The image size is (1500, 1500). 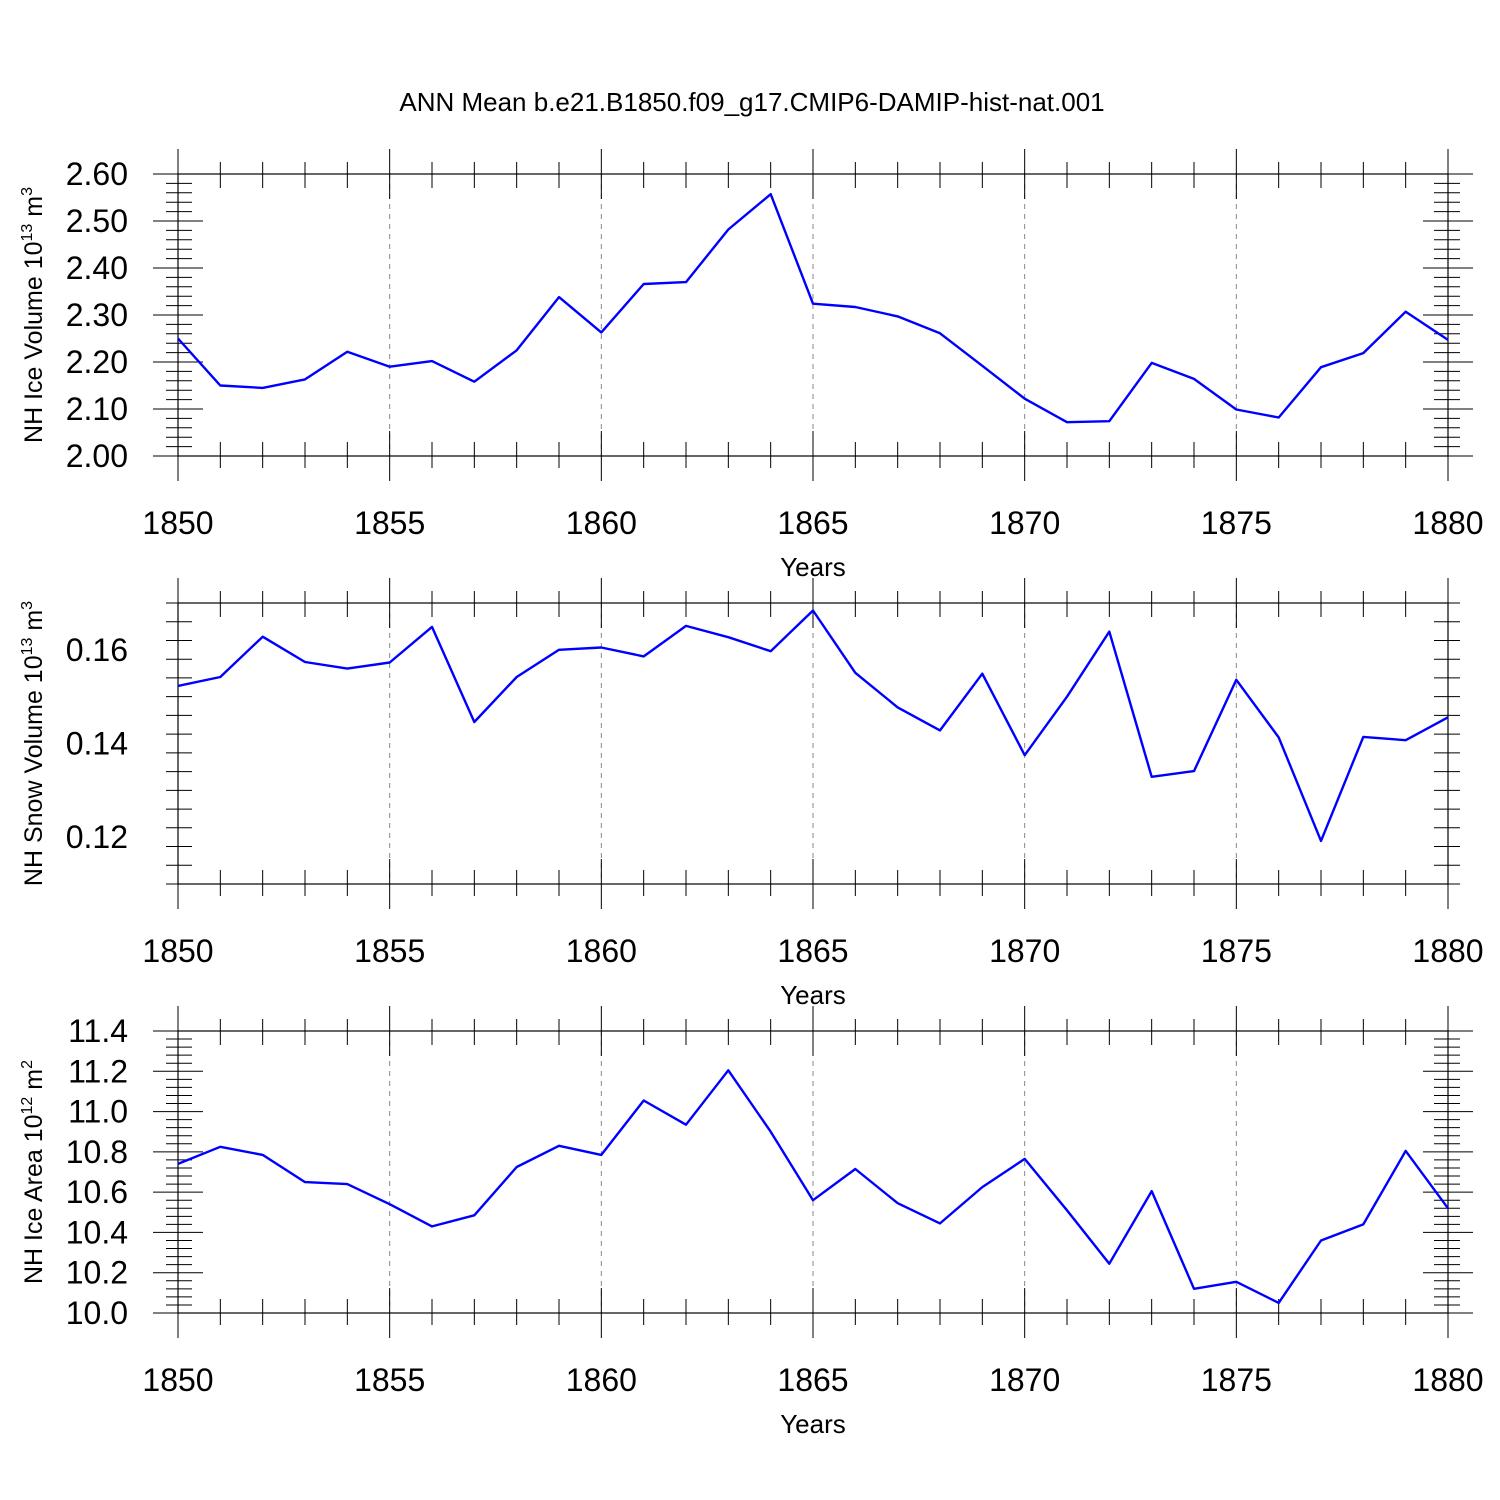 What do you see at coordinates (97, 1313) in the screenshot?
I see `y-tick-label: 10.0` at bounding box center [97, 1313].